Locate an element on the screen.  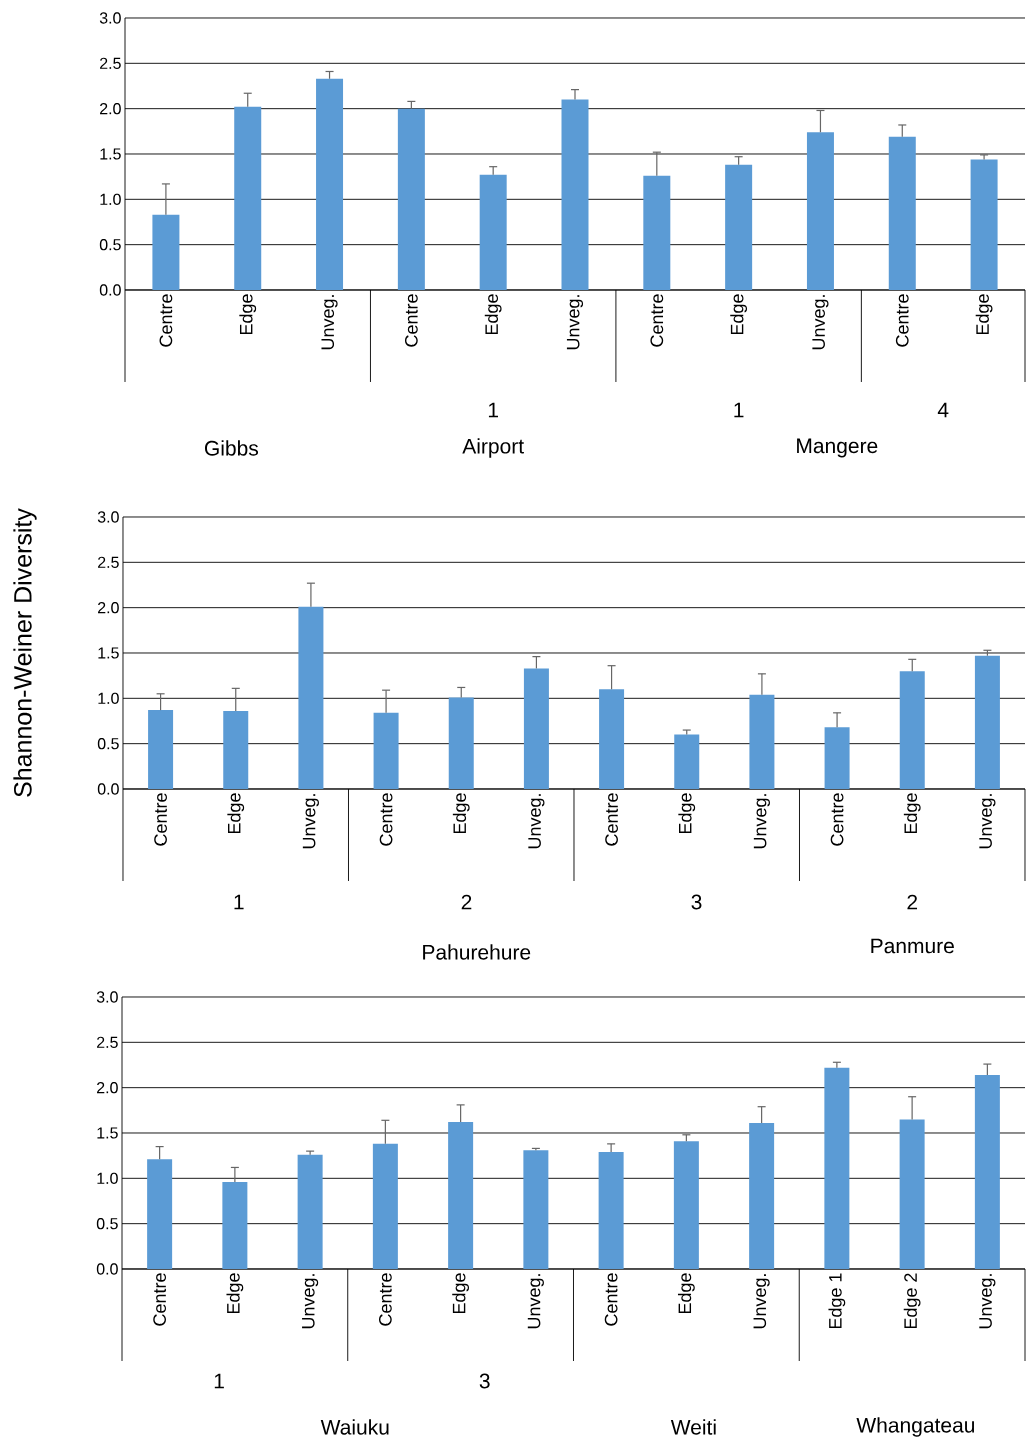
text: Waiuku is located at coordinates (354, 1427).